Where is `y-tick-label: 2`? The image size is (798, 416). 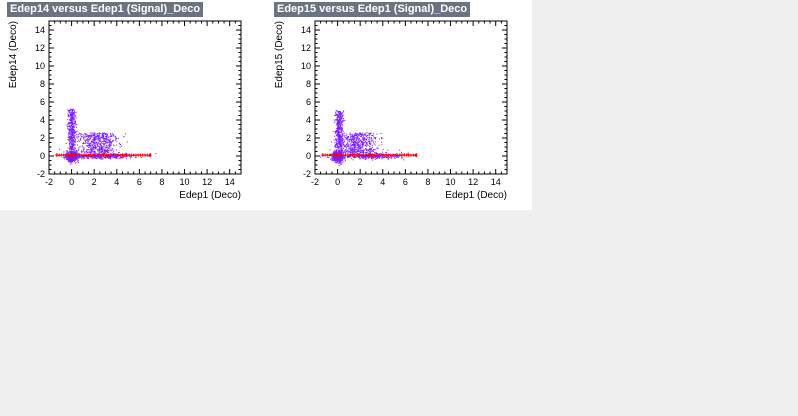
y-tick-label: 2 is located at coordinates (308, 138).